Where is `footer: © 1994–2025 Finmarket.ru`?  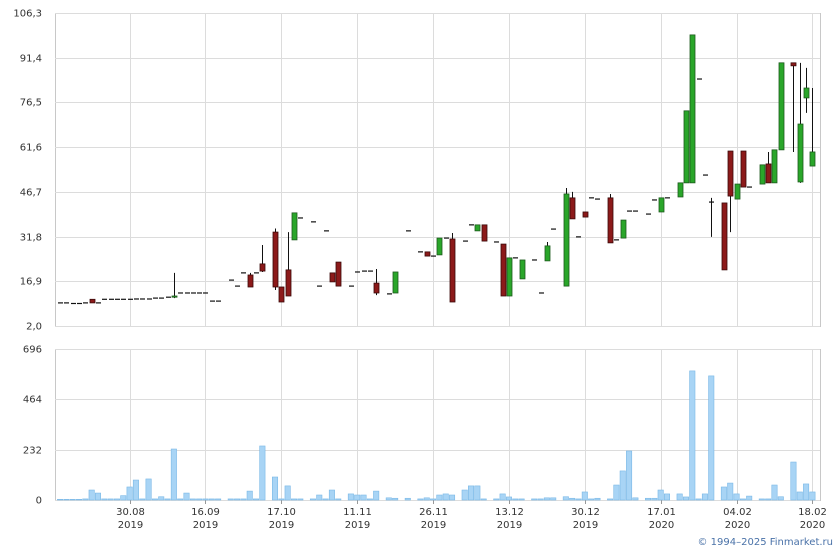
footer: © 1994–2025 Finmarket.ru is located at coordinates (765, 542).